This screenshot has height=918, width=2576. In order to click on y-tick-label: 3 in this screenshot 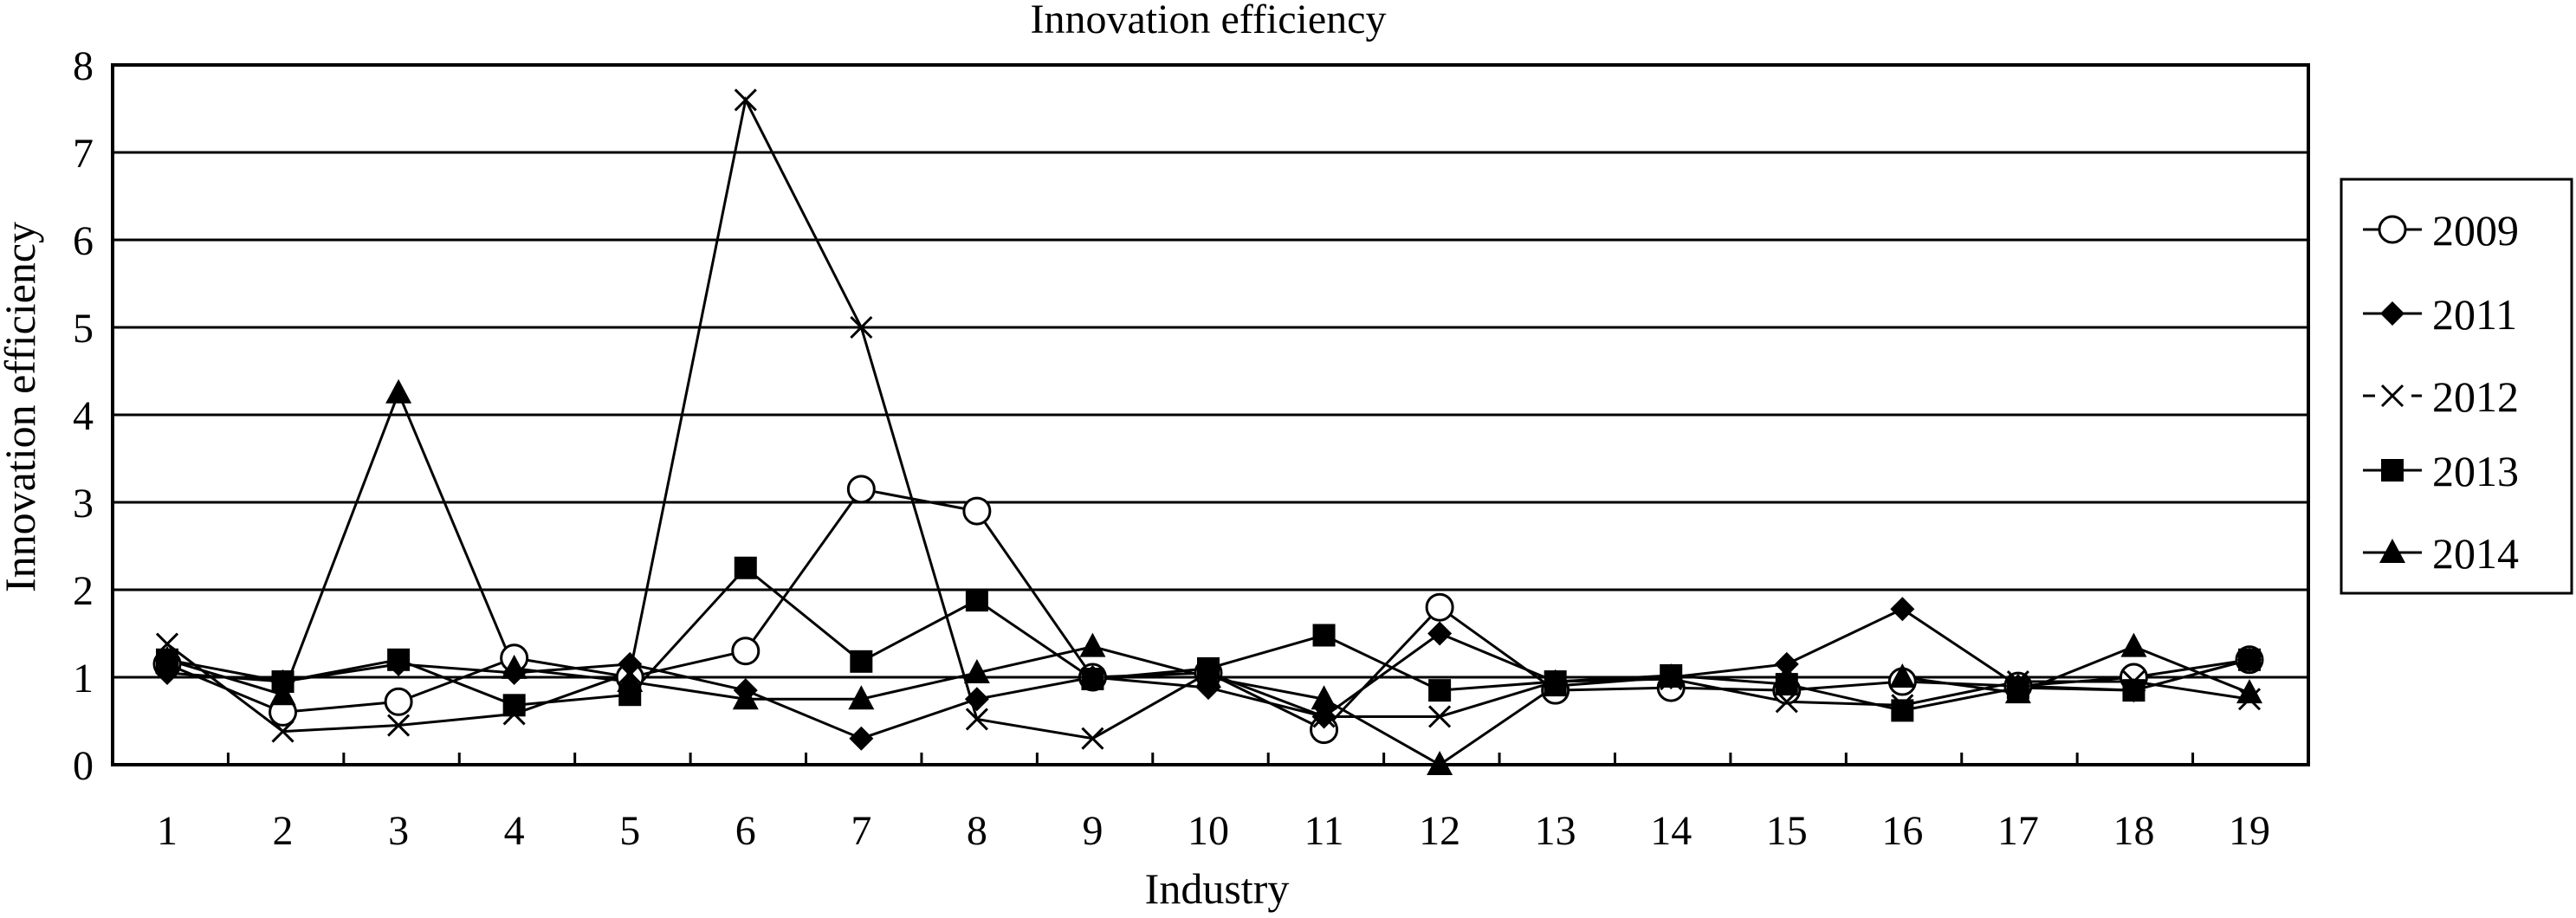, I will do `click(83, 504)`.